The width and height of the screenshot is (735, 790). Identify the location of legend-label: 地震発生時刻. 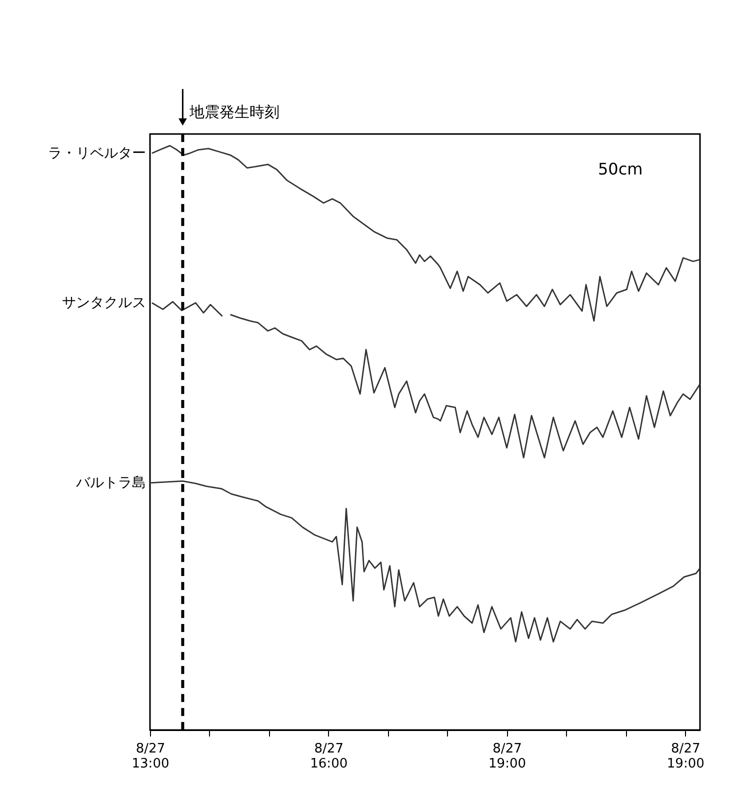
(234, 112).